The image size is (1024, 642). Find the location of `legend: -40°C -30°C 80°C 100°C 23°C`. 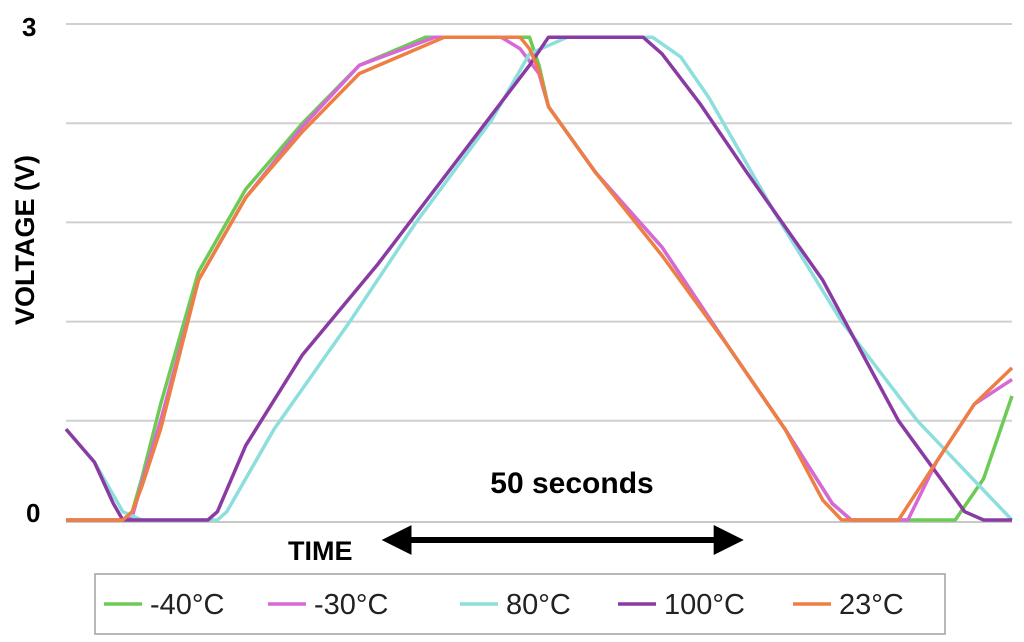

legend: -40°C -30°C 80°C 100°C 23°C is located at coordinates (504, 605).